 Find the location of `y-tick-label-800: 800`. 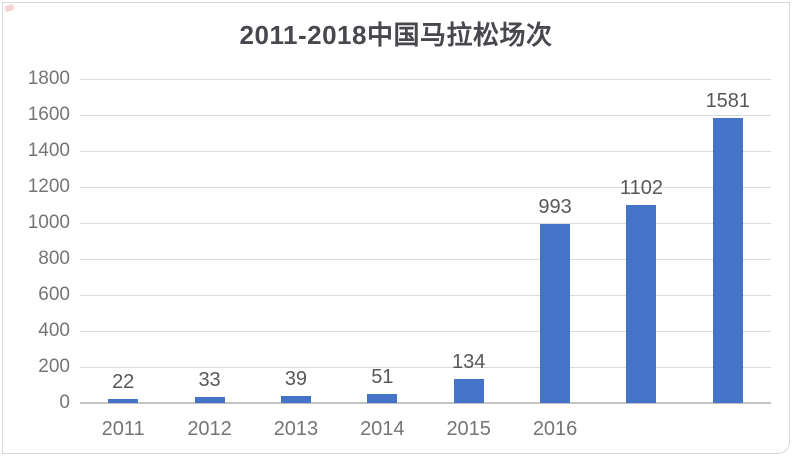

y-tick-label-800: 800 is located at coordinates (54, 258).